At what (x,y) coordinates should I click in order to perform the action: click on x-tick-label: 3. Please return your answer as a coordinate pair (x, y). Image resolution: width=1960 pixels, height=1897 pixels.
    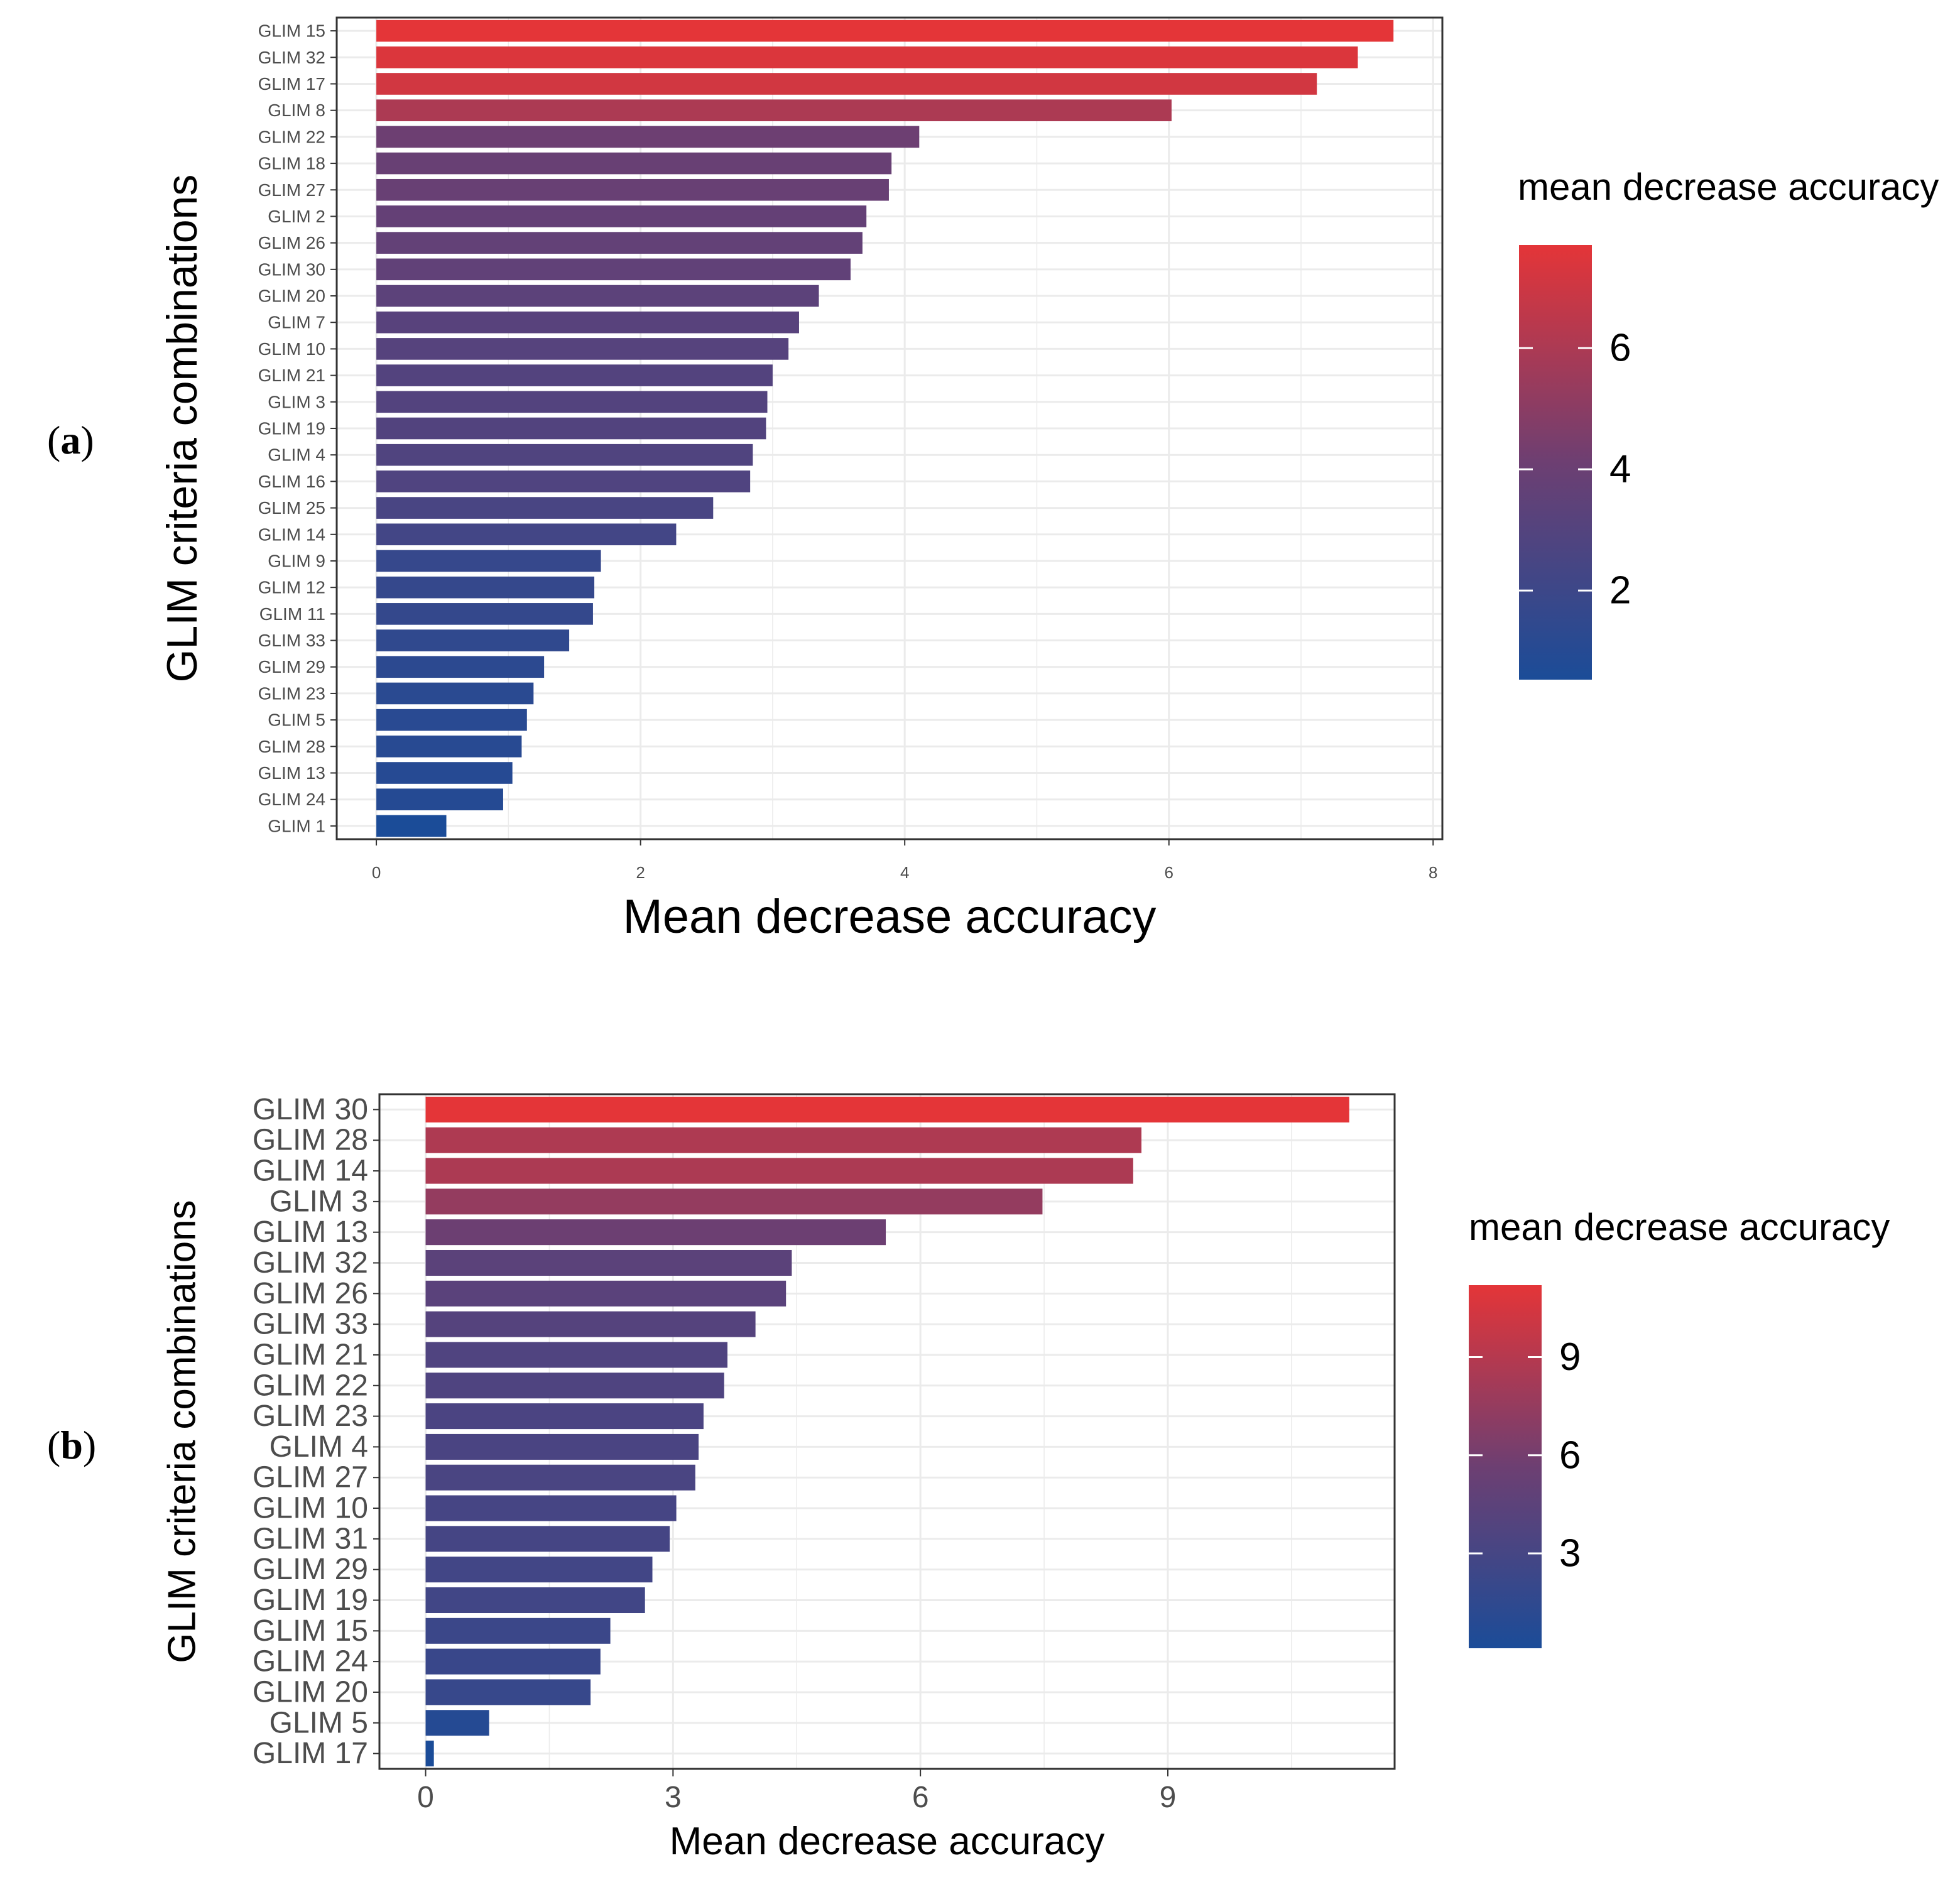
    Looking at the image, I should click on (673, 1797).